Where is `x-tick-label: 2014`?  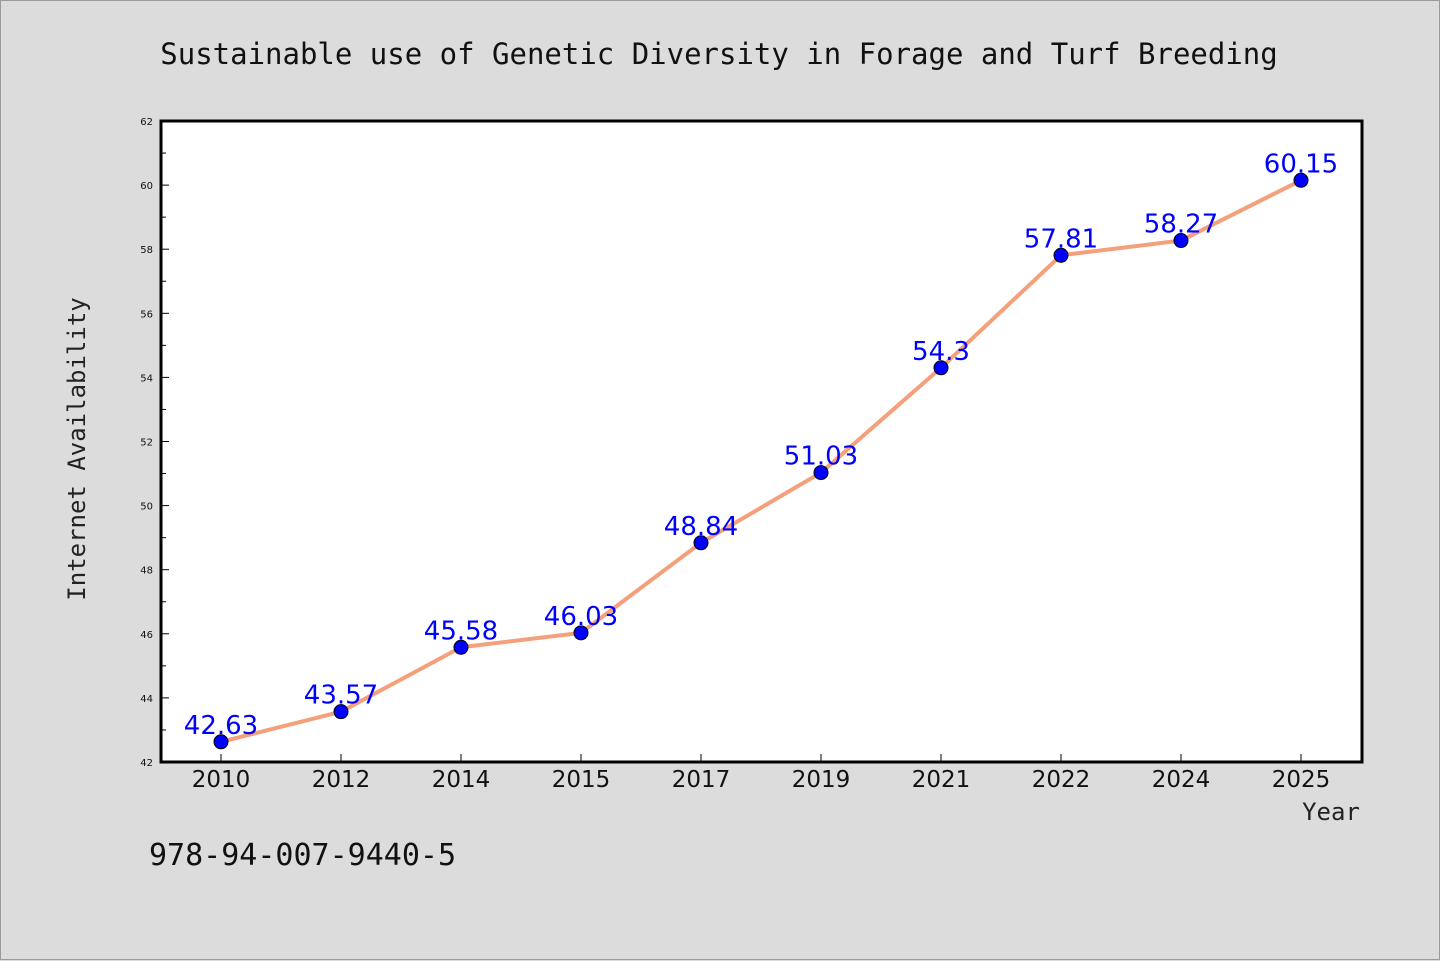 x-tick-label: 2014 is located at coordinates (461, 780).